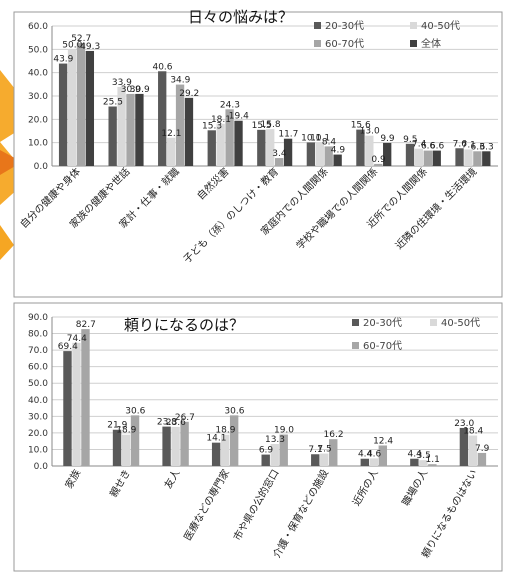 This screenshot has height=577, width=509. Describe the element at coordinates (344, 44) in the screenshot. I see `legend-label: 60-70代` at that location.